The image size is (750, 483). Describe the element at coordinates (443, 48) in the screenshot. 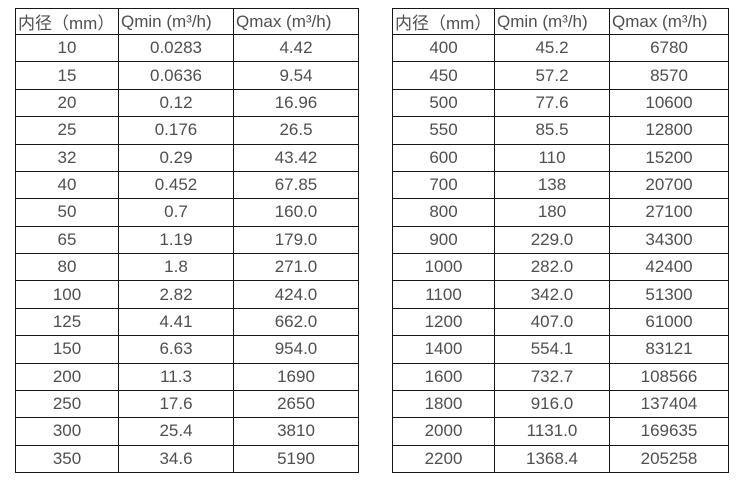

I see `table-cell: 400` at that location.